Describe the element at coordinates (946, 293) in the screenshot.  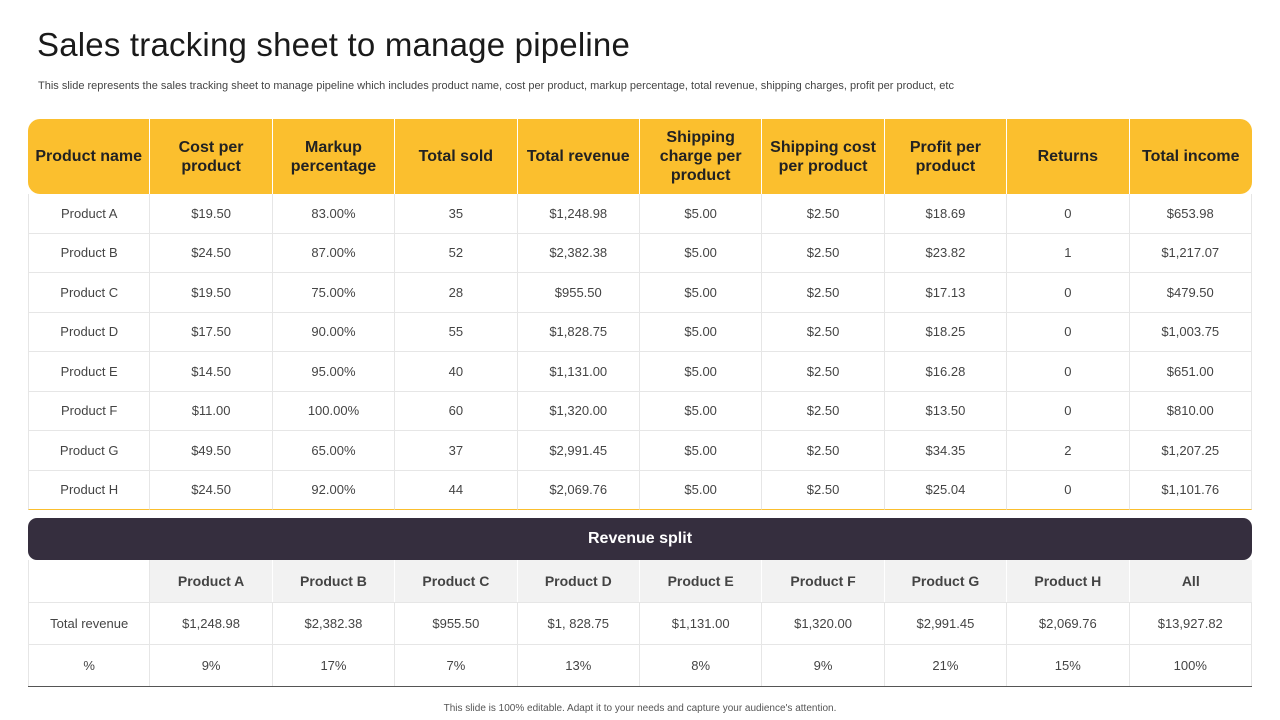
I see `table-cell: $17.13` at that location.